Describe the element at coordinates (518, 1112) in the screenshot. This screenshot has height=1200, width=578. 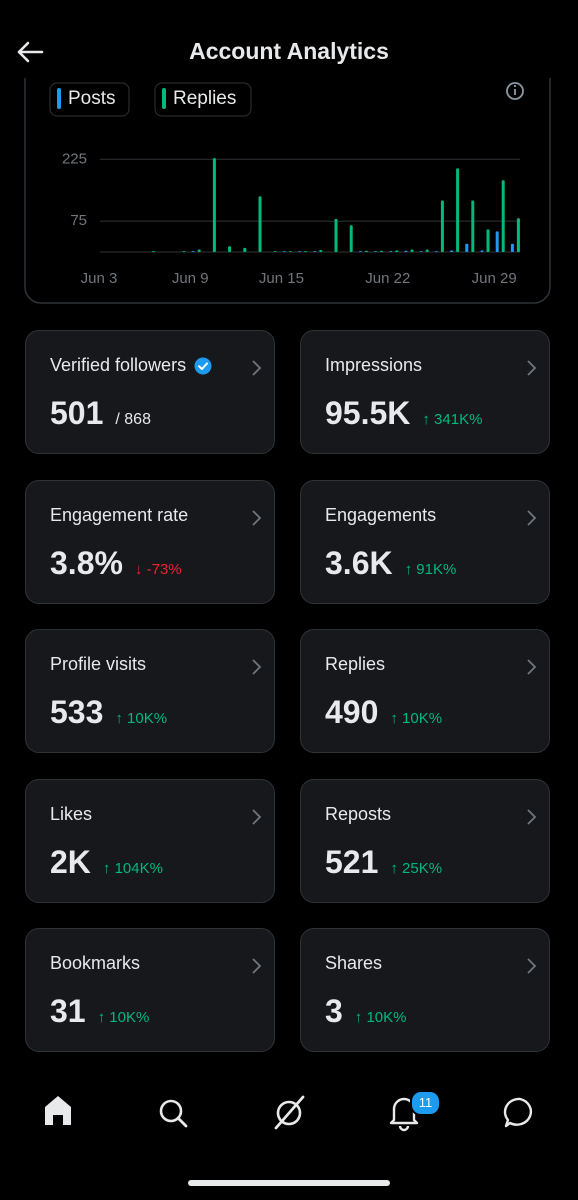
I see `messages-icon` at that location.